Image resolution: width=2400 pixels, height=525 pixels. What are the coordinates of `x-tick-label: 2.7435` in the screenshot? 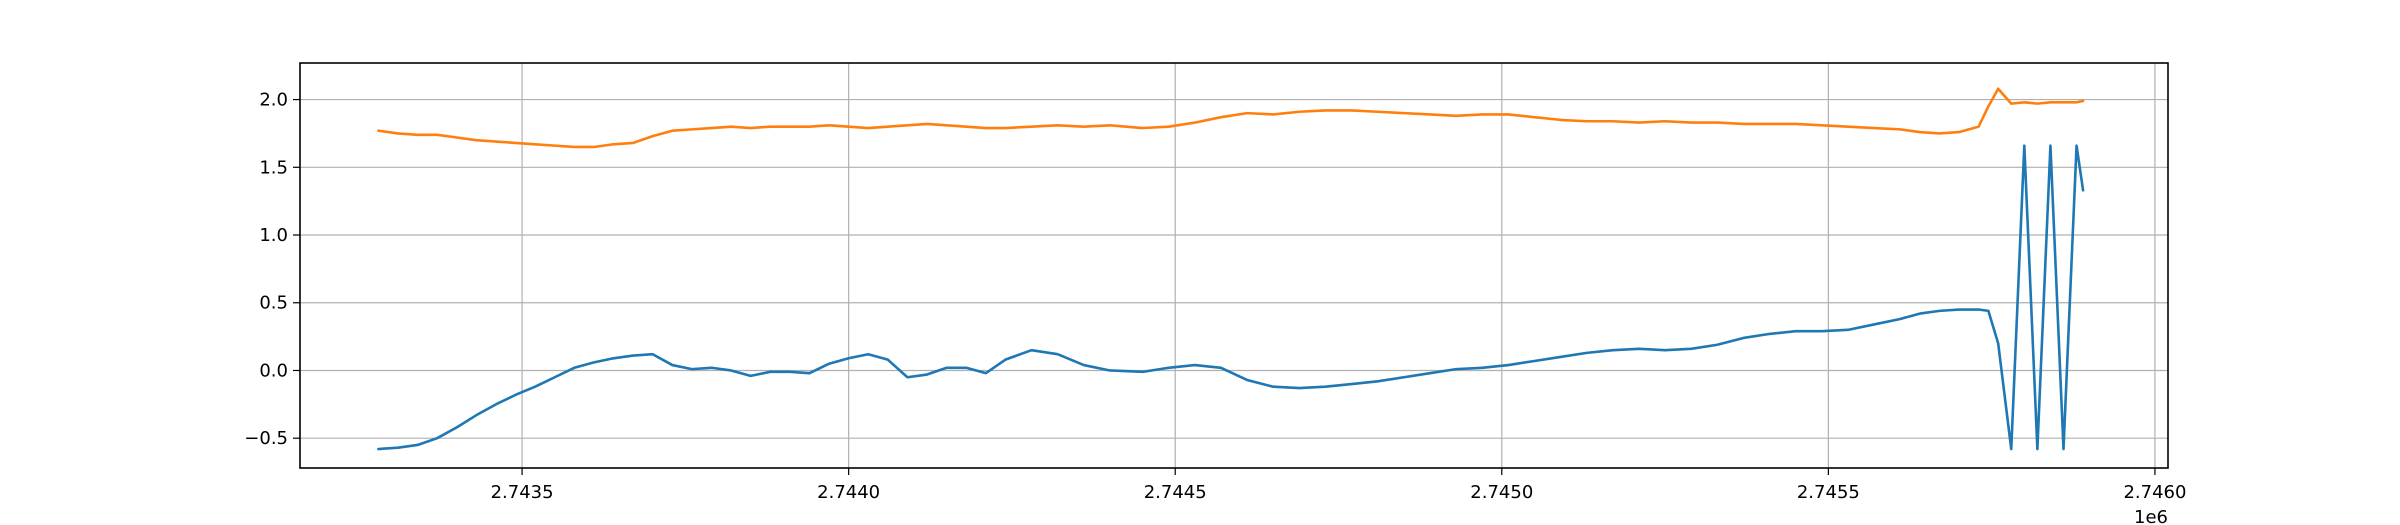 It's located at (522, 492).